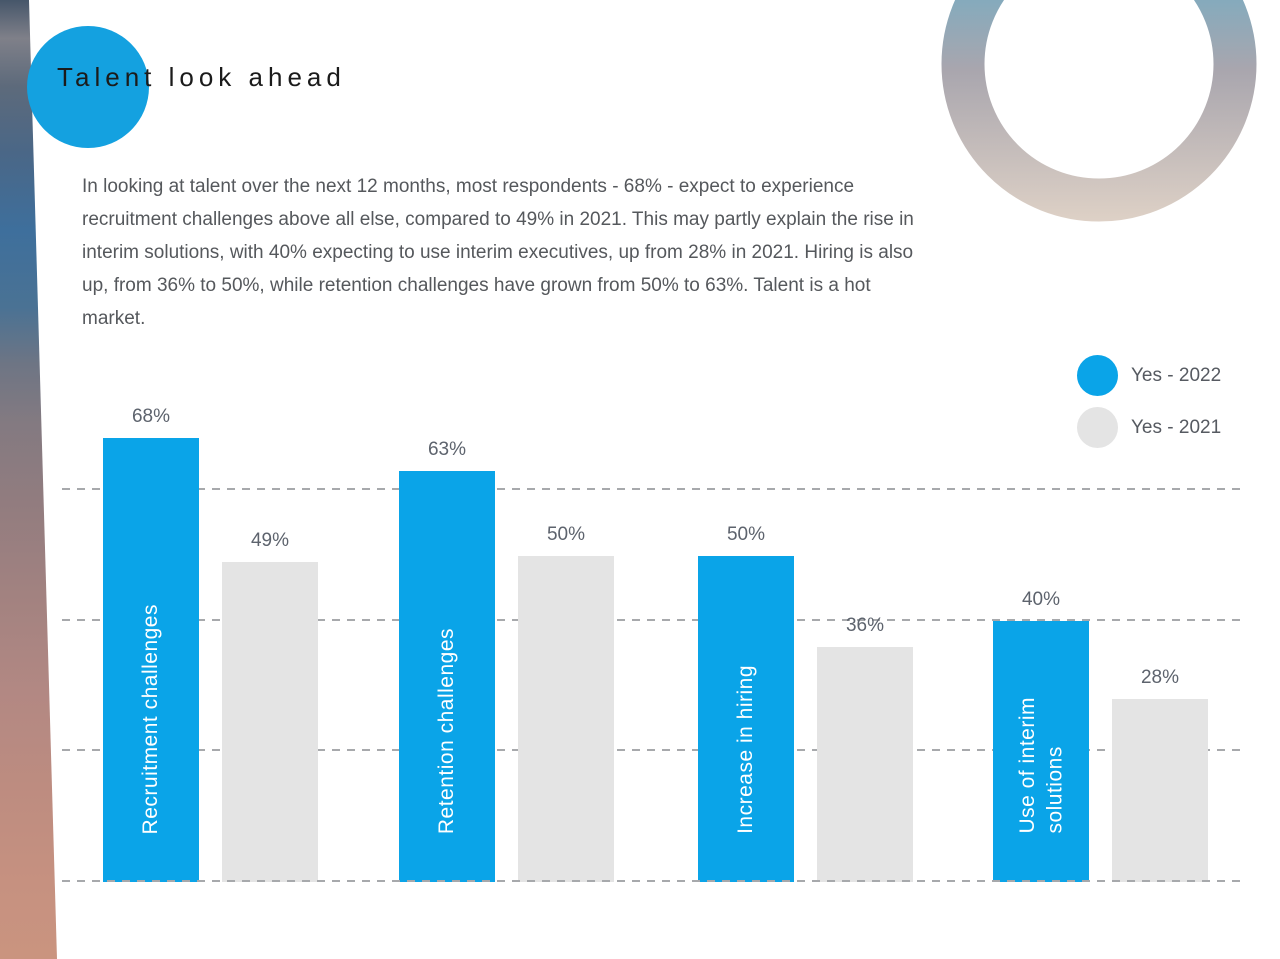 The height and width of the screenshot is (959, 1280). I want to click on bar-yes-2021: 36%, so click(865, 748).